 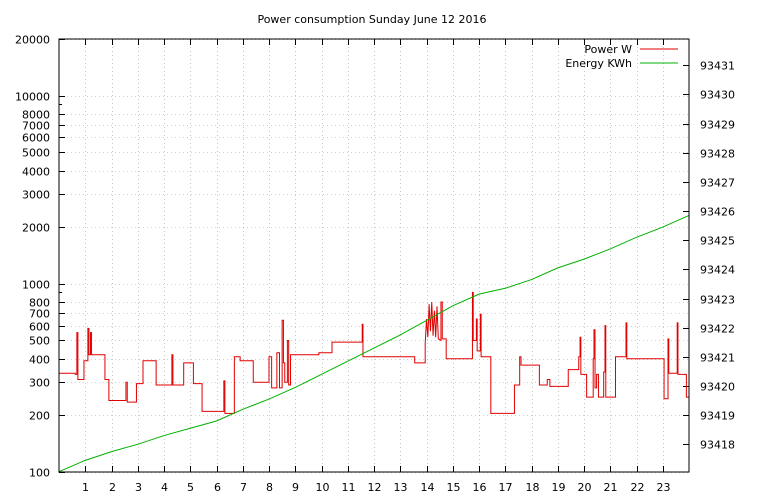 I want to click on y2-tick-label: 93424, so click(x=717, y=270).